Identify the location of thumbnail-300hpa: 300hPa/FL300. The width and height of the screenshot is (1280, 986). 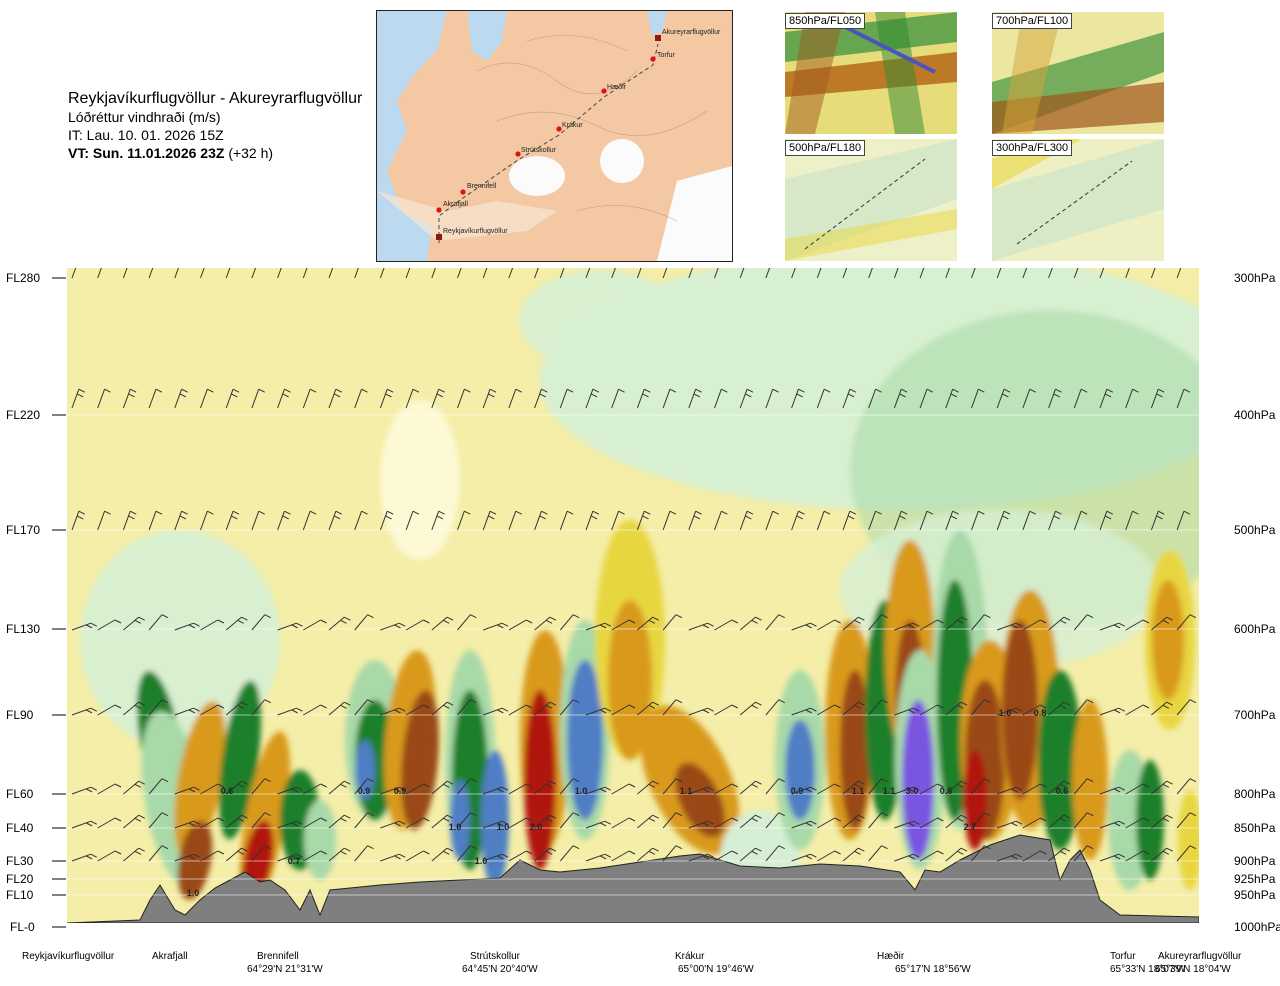
(1078, 200).